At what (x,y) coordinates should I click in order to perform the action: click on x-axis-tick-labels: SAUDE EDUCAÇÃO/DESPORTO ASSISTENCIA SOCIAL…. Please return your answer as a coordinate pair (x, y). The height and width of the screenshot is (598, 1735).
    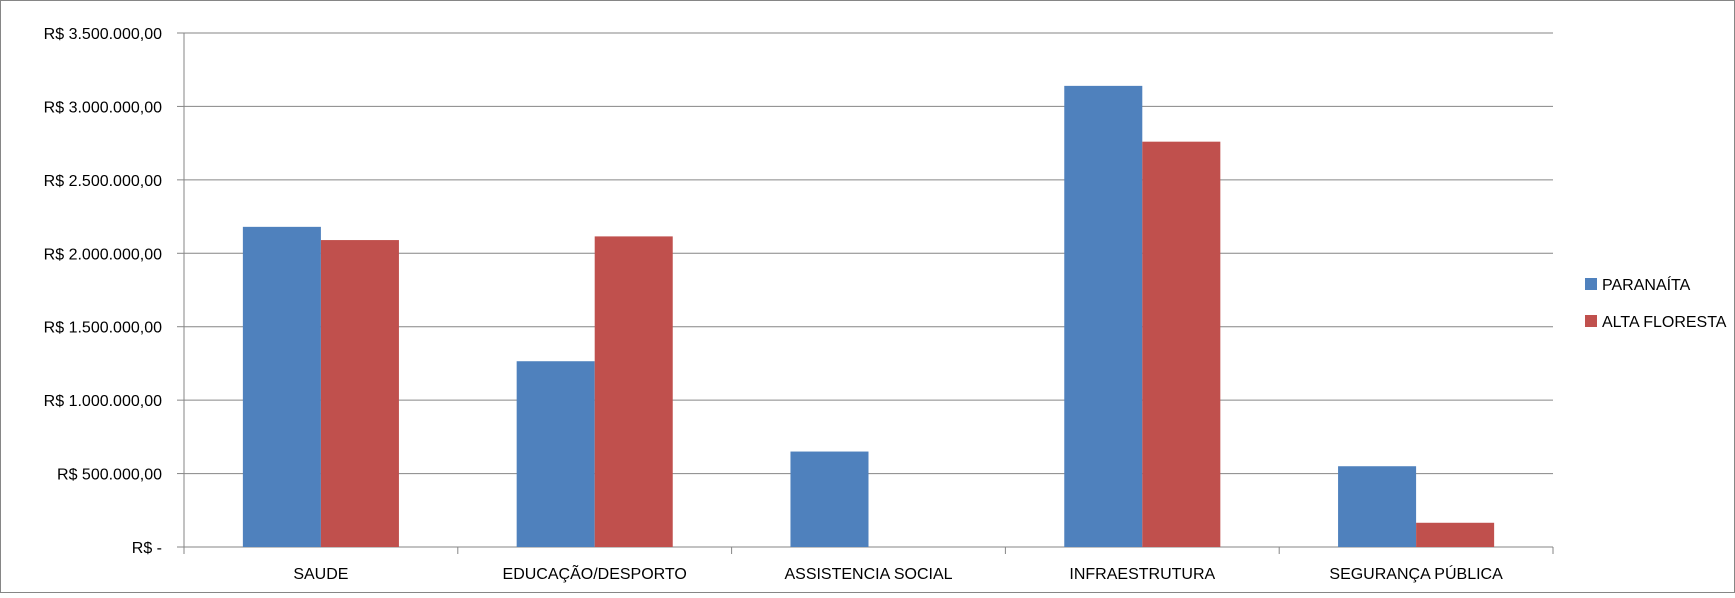
    Looking at the image, I should click on (898, 573).